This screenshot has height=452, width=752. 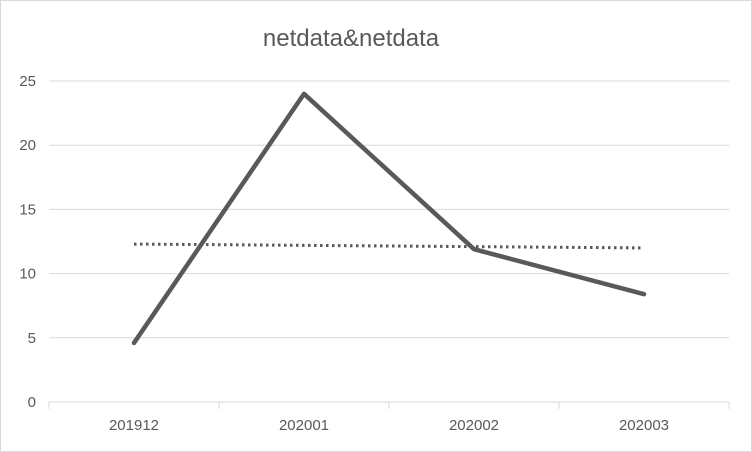 What do you see at coordinates (27, 242) in the screenshot?
I see `y-axis-ticks: 0 5 10 15 20 25` at bounding box center [27, 242].